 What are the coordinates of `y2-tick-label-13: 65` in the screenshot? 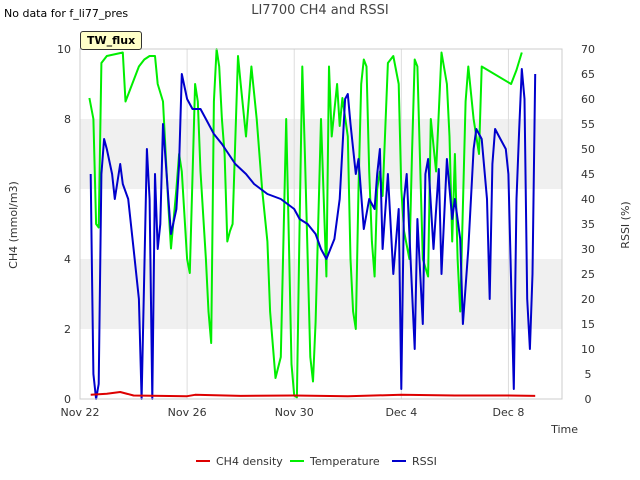 It's located at (588, 74).